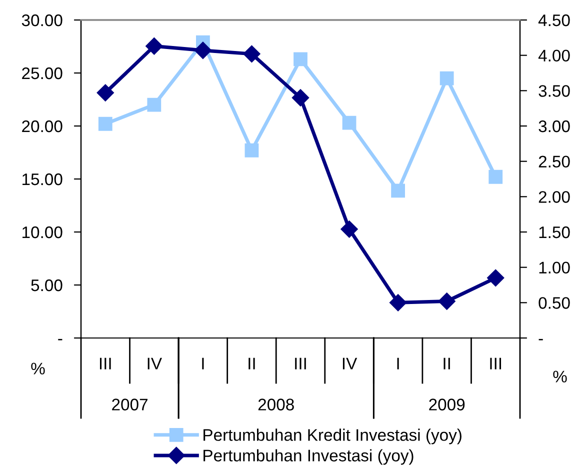 The image size is (583, 475). I want to click on y2-axis-title: %, so click(560, 376).